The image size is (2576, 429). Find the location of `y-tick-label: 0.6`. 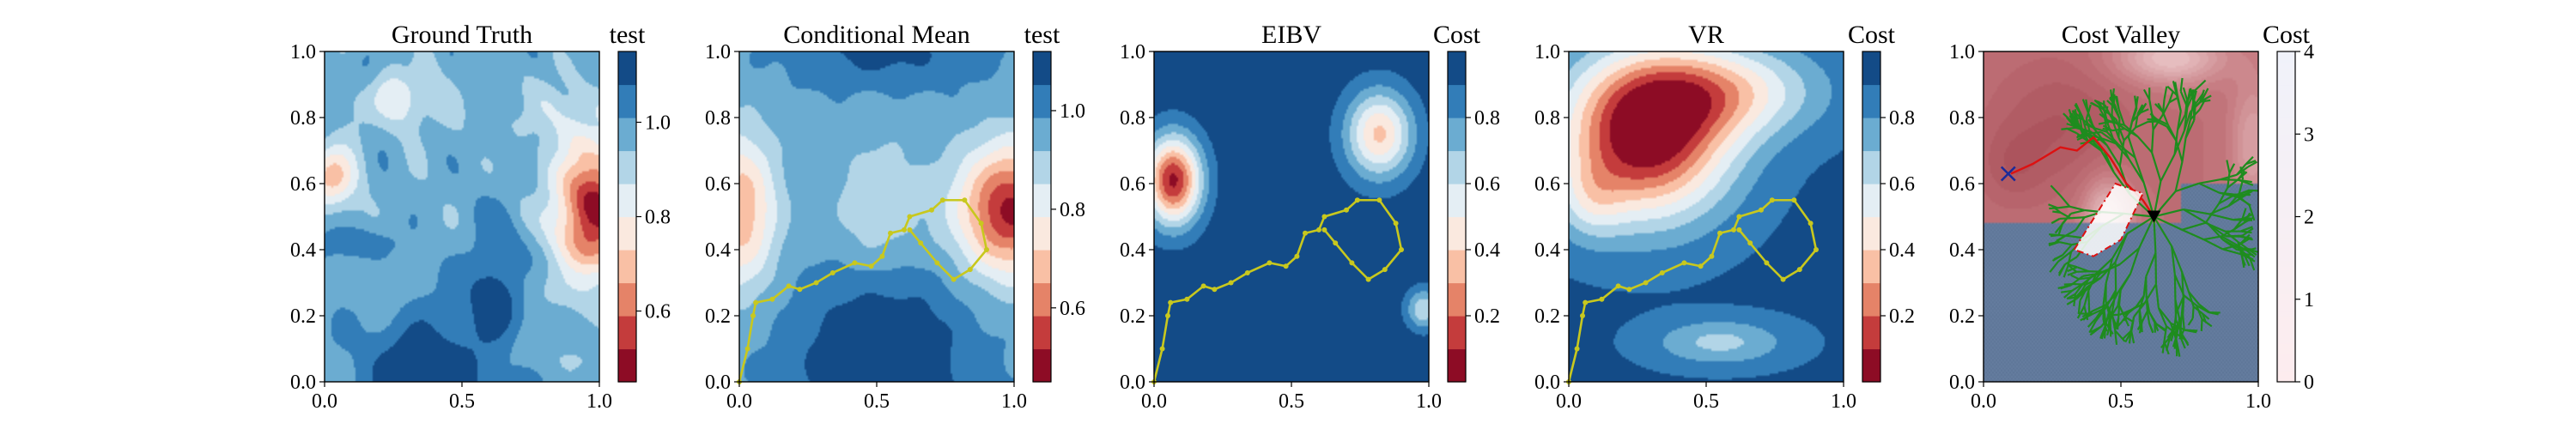

y-tick-label: 0.6 is located at coordinates (1133, 184).